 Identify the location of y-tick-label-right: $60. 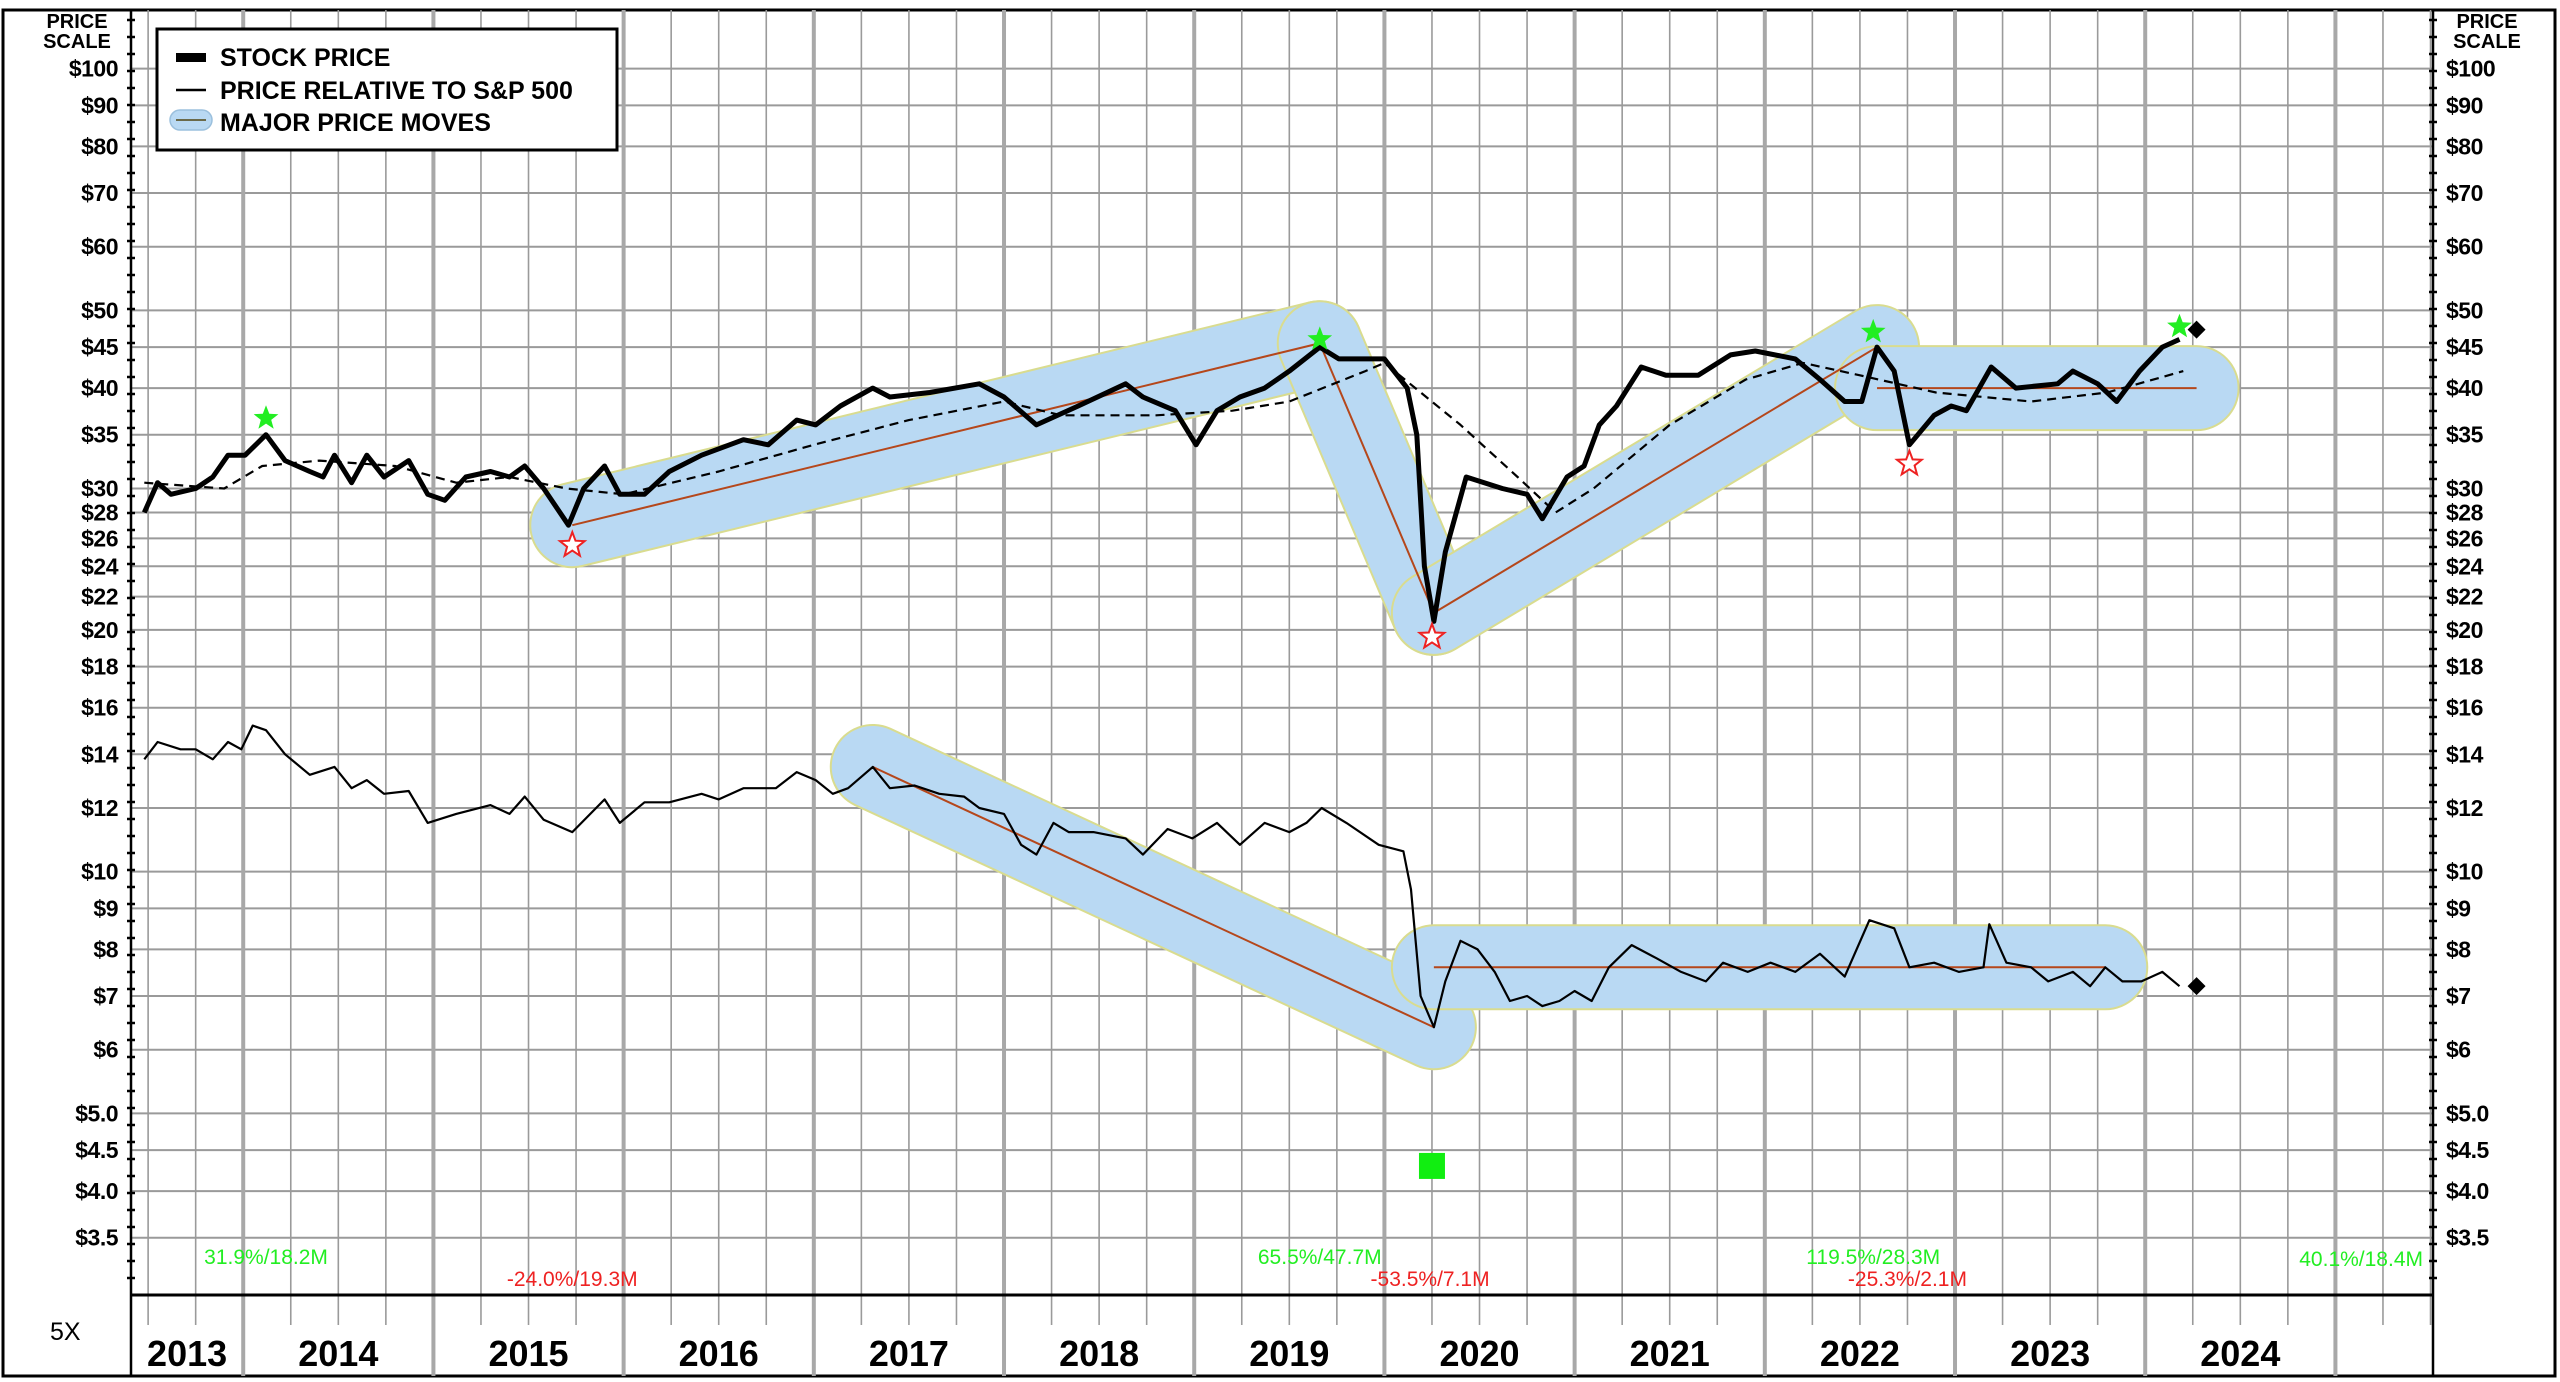
(2464, 247).